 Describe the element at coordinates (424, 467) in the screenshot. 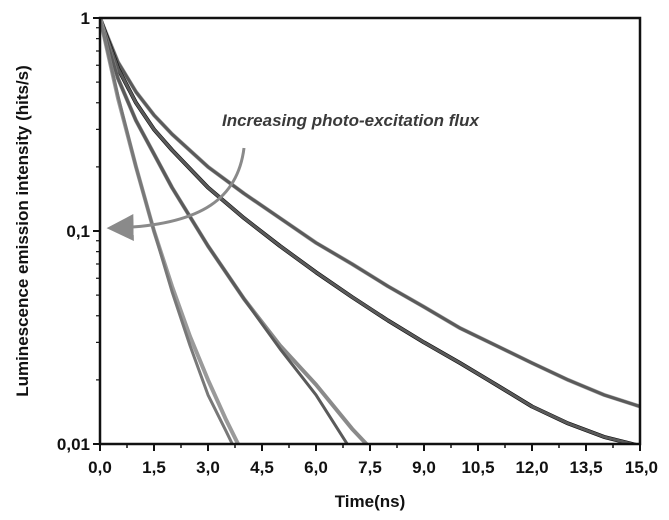

I see `x-tick-label: 9,0` at that location.